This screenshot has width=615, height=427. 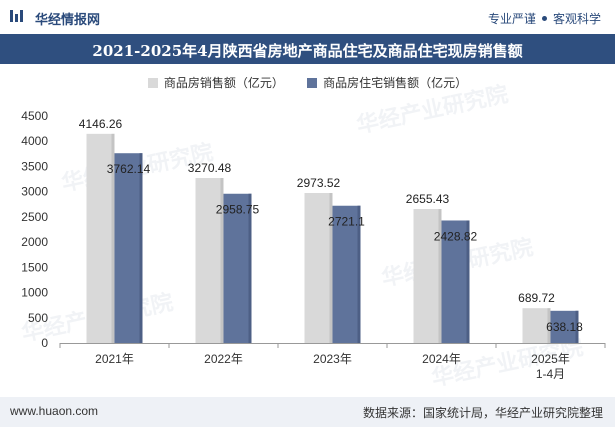 I want to click on data-label-sales: 3270.48, so click(x=210, y=168).